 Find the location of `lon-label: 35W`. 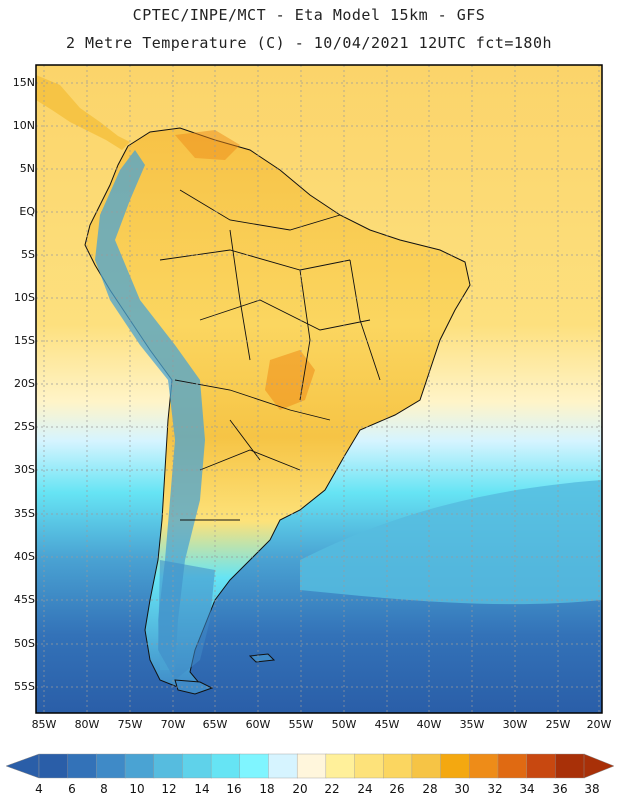

lon-label: 35W is located at coordinates (472, 724).